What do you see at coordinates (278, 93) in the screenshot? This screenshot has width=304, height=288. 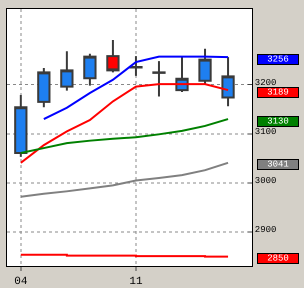 I see `text: 3189` at bounding box center [278, 93].